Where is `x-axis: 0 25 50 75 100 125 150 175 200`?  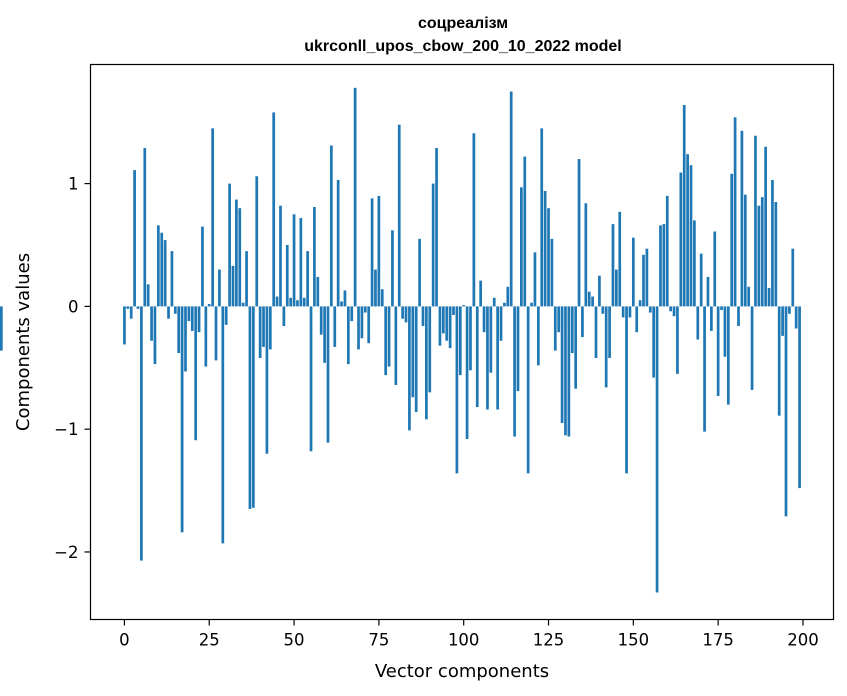
x-axis: 0 25 50 75 100 125 150 175 200 is located at coordinates (469, 634).